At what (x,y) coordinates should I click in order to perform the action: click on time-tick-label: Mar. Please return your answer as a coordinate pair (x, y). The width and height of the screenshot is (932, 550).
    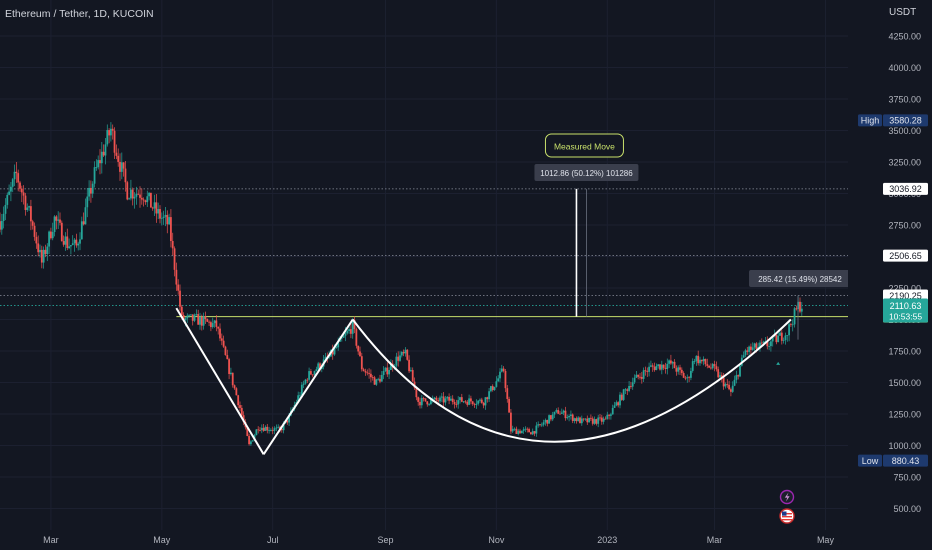
    Looking at the image, I should click on (715, 540).